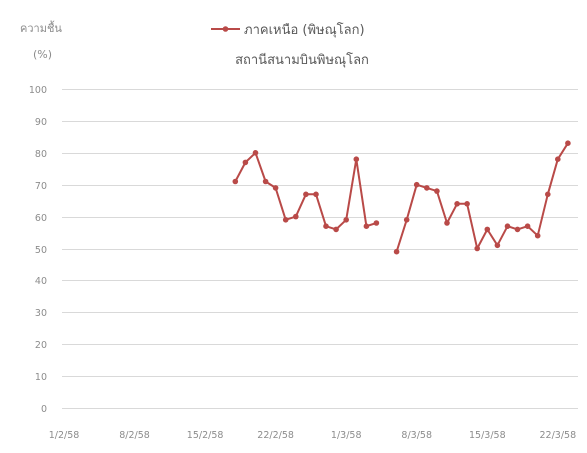 The width and height of the screenshot is (587, 453). What do you see at coordinates (275, 435) in the screenshot?
I see `x-tick-label: 22/2/58` at bounding box center [275, 435].